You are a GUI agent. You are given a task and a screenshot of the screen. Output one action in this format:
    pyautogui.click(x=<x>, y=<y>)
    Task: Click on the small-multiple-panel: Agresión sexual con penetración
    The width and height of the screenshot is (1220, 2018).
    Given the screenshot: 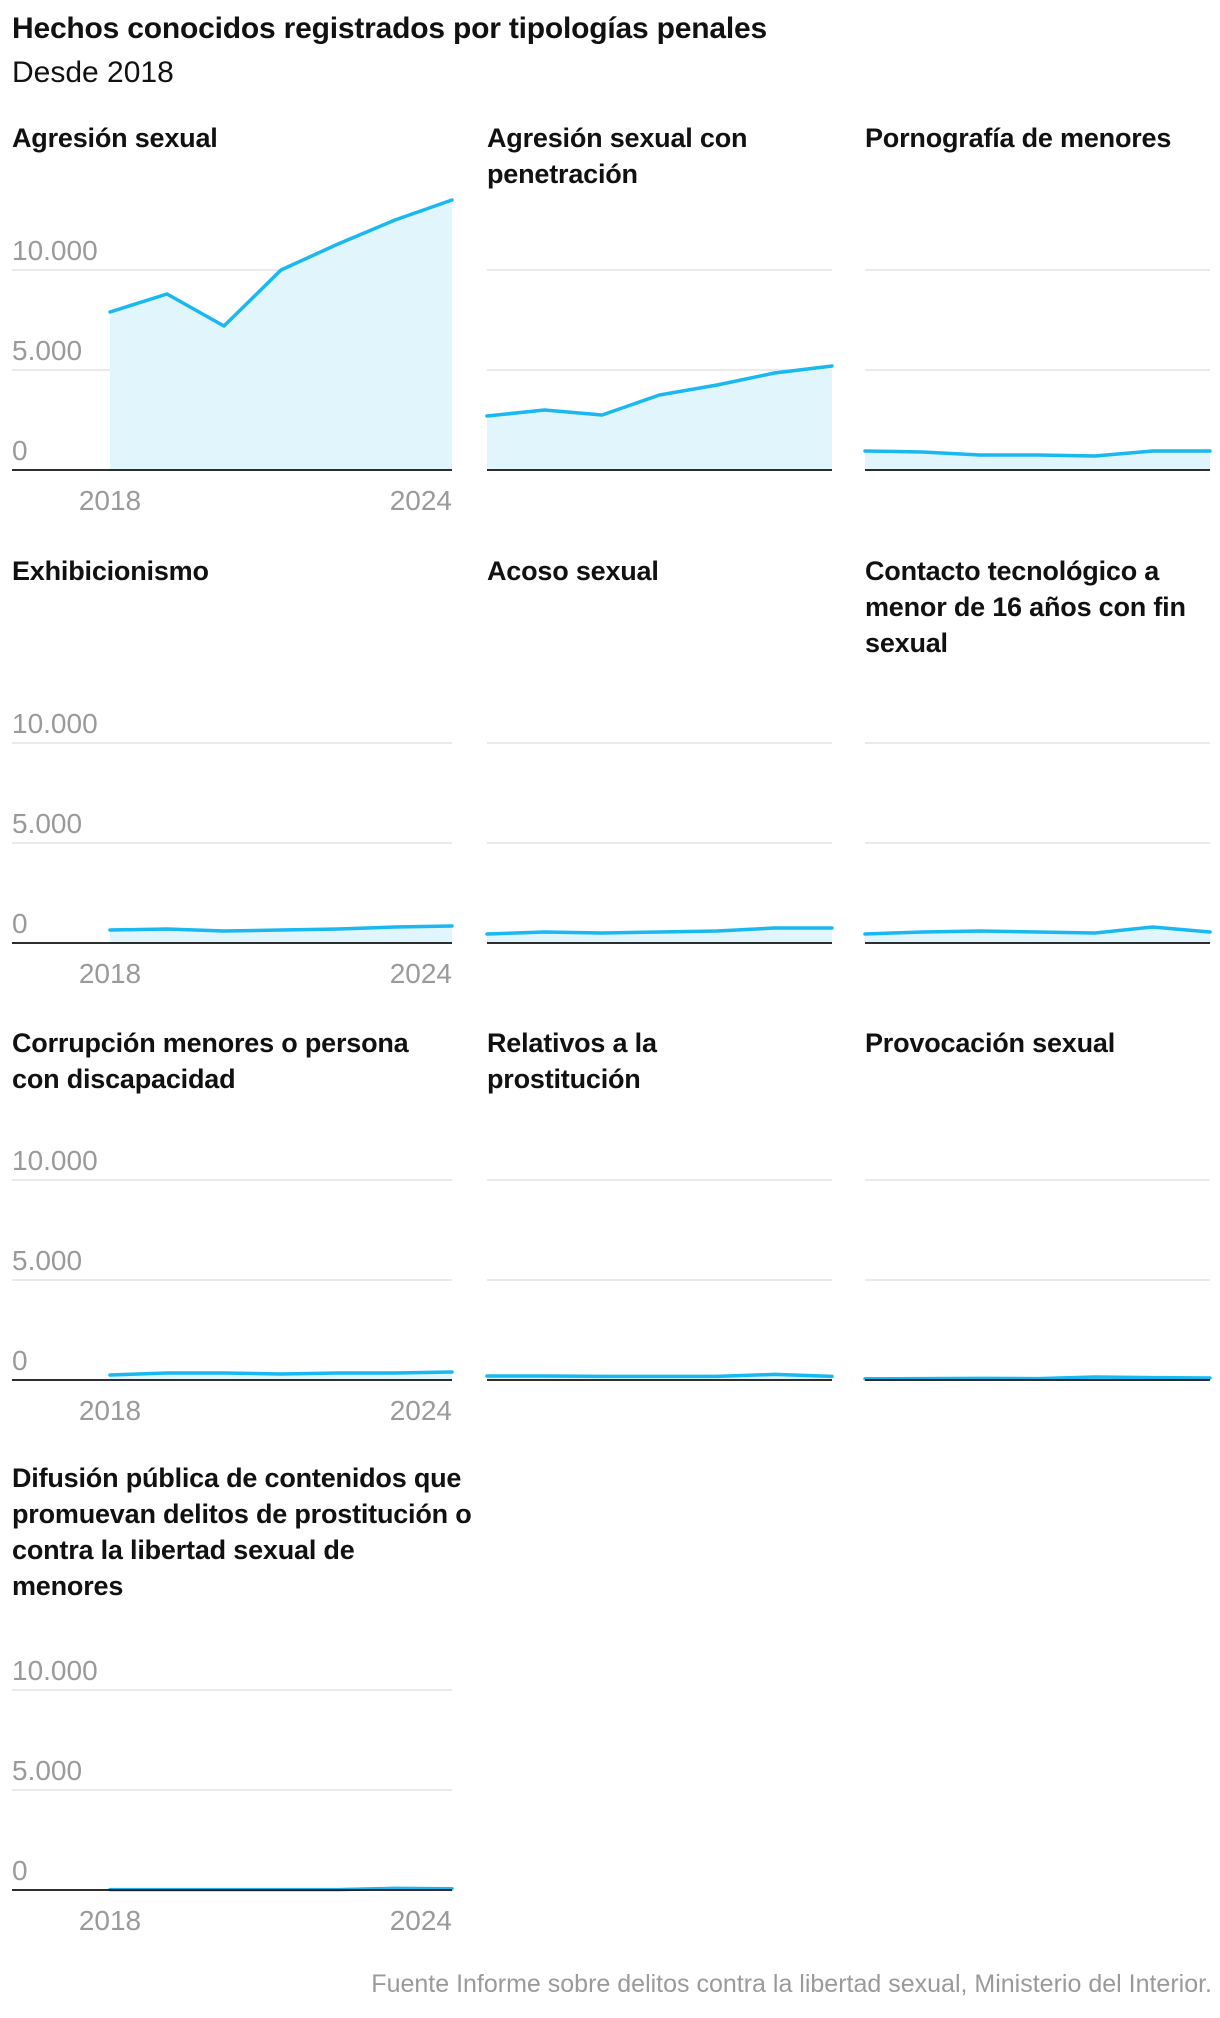 What is the action you would take?
    pyautogui.click(x=659, y=325)
    